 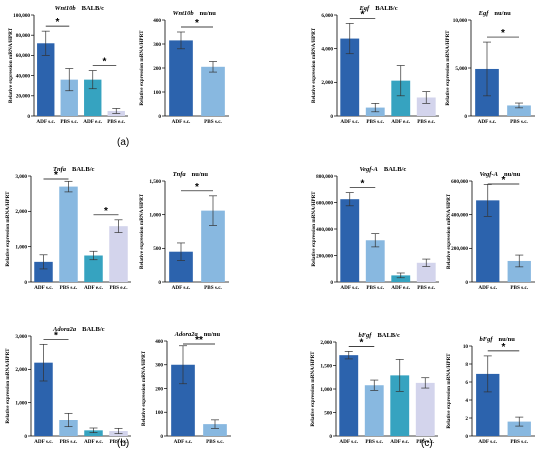 I want to click on chart-0-category-label: ADF s.c., so click(x=45, y=122).